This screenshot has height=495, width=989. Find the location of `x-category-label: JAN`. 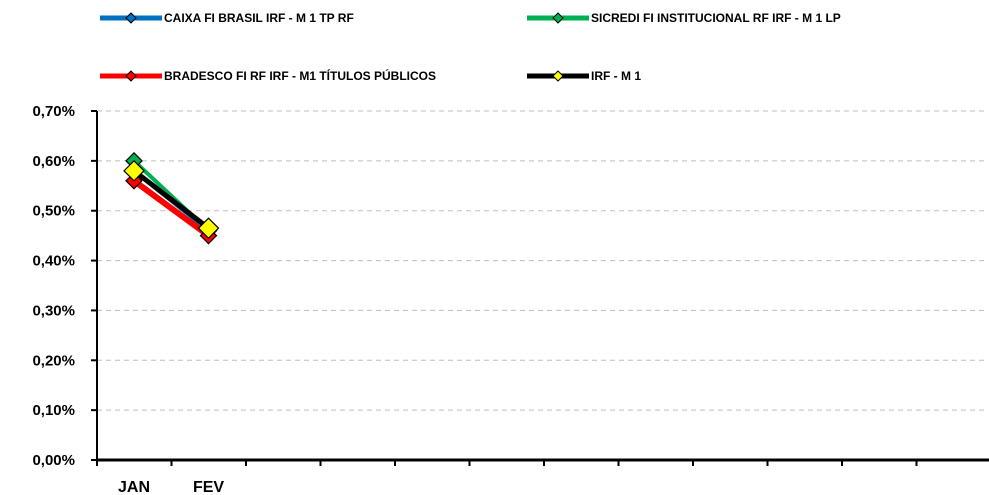

x-category-label: JAN is located at coordinates (134, 487).